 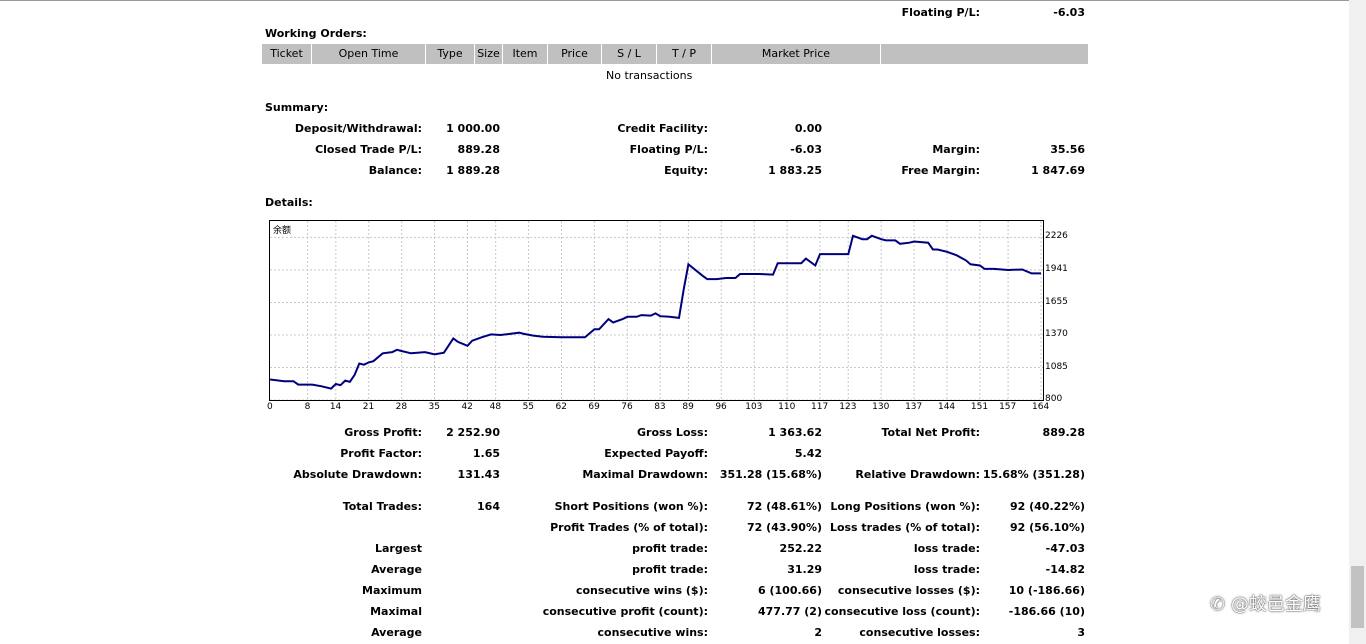 What do you see at coordinates (1041, 407) in the screenshot?
I see `x-tick-label: 164` at bounding box center [1041, 407].